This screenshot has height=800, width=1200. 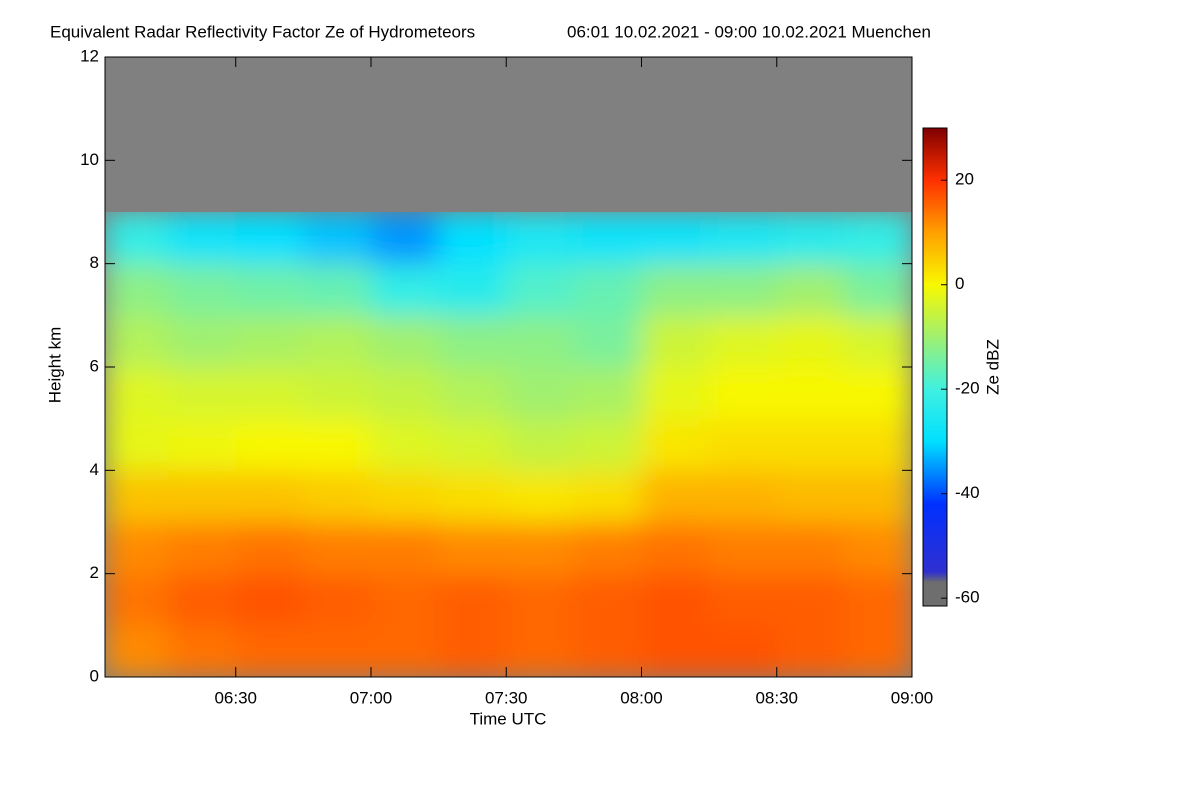 I want to click on y-axis-label: Height km, so click(x=54, y=365).